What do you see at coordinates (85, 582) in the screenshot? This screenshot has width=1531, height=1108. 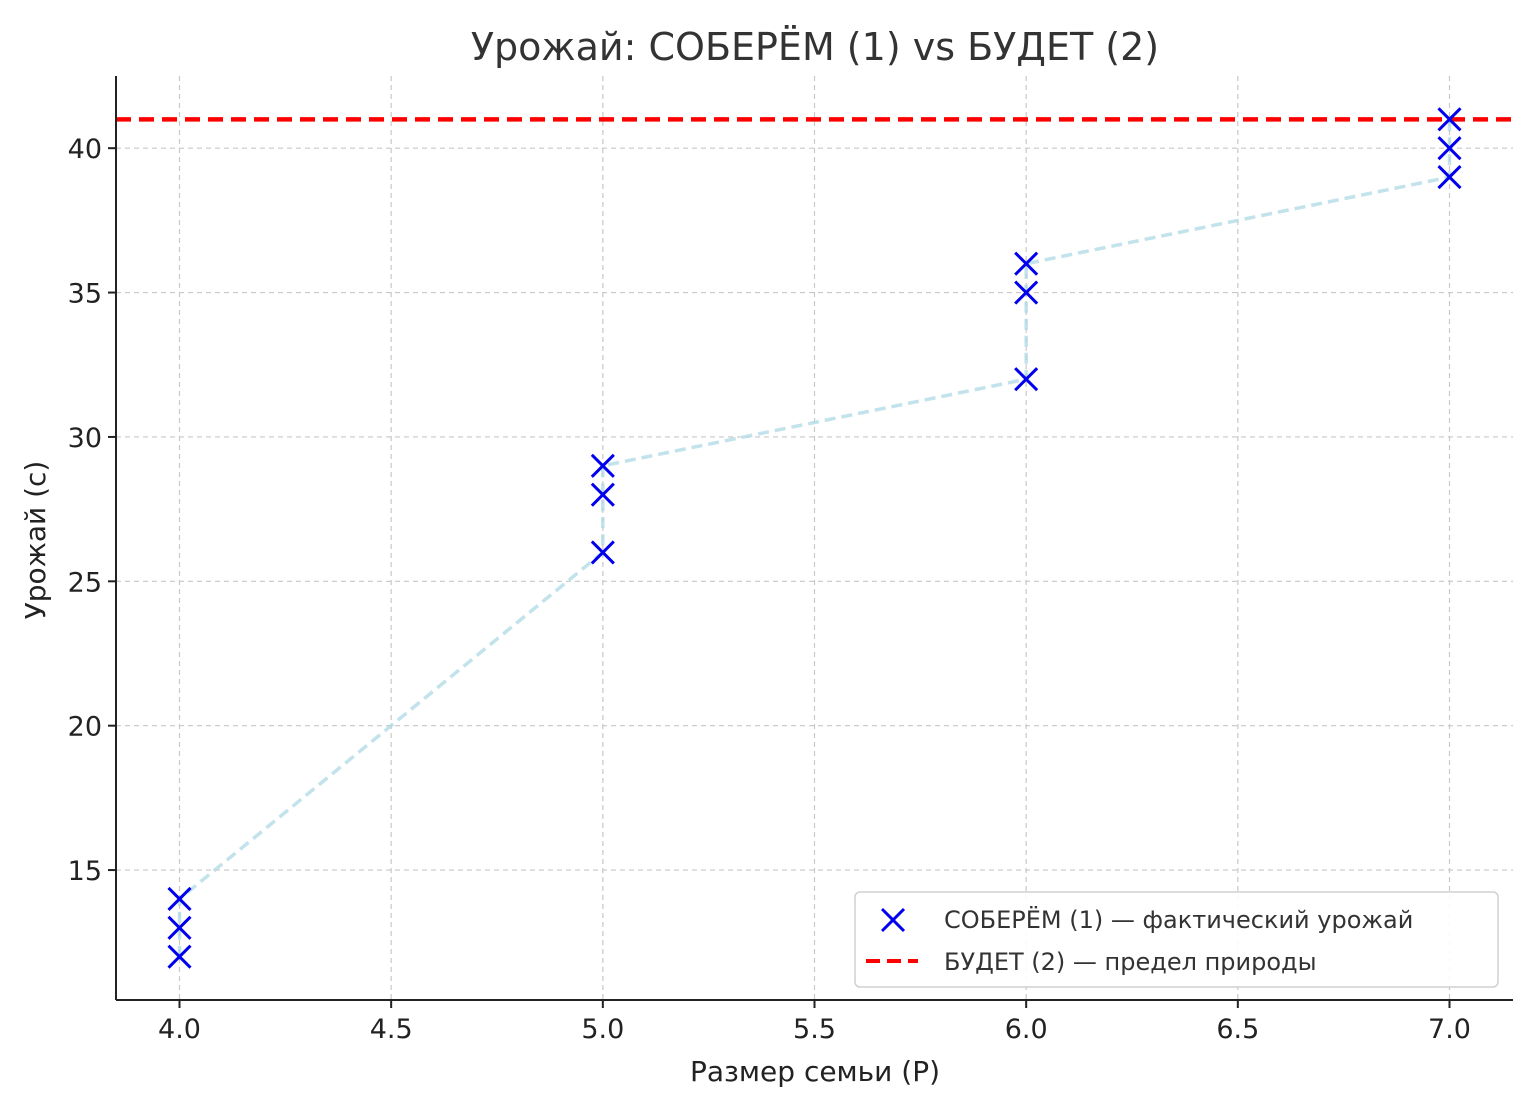 I see `y-tick-label: 25` at bounding box center [85, 582].